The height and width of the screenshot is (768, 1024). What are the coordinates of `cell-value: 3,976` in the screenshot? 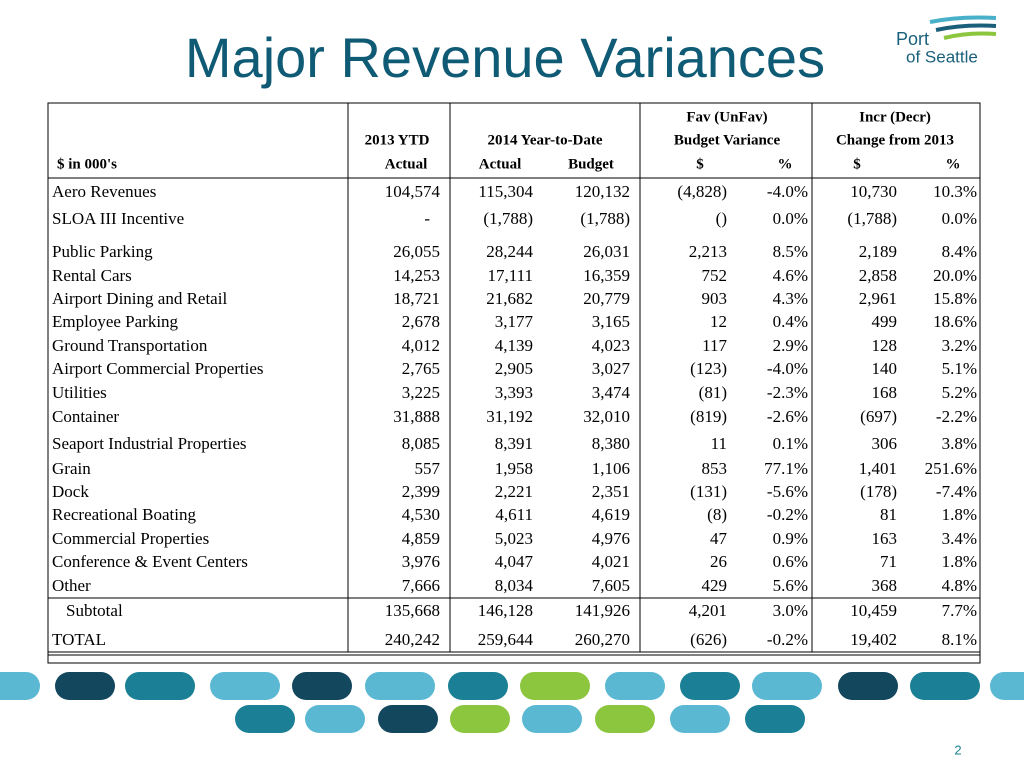 It's located at (421, 561).